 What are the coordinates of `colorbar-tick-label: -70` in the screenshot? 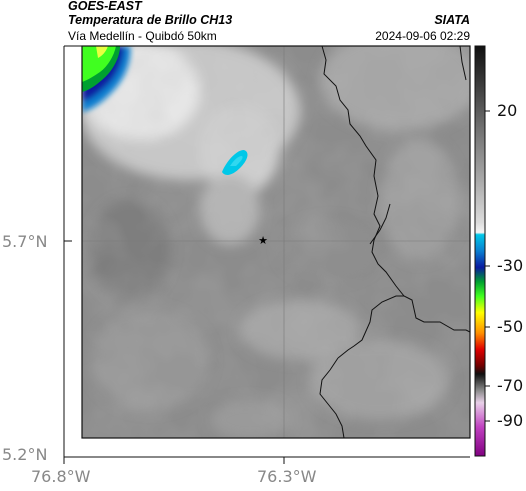 It's located at (510, 385).